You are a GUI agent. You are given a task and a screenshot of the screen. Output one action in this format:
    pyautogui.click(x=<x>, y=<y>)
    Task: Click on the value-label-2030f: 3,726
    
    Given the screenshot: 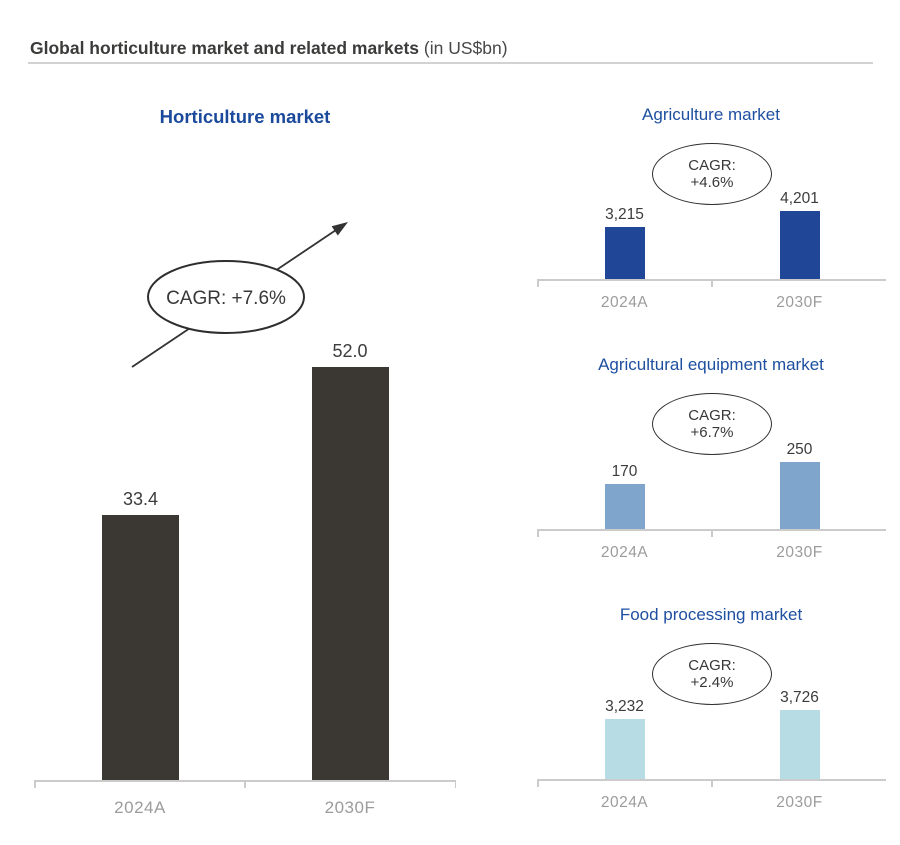 What is the action you would take?
    pyautogui.click(x=799, y=697)
    